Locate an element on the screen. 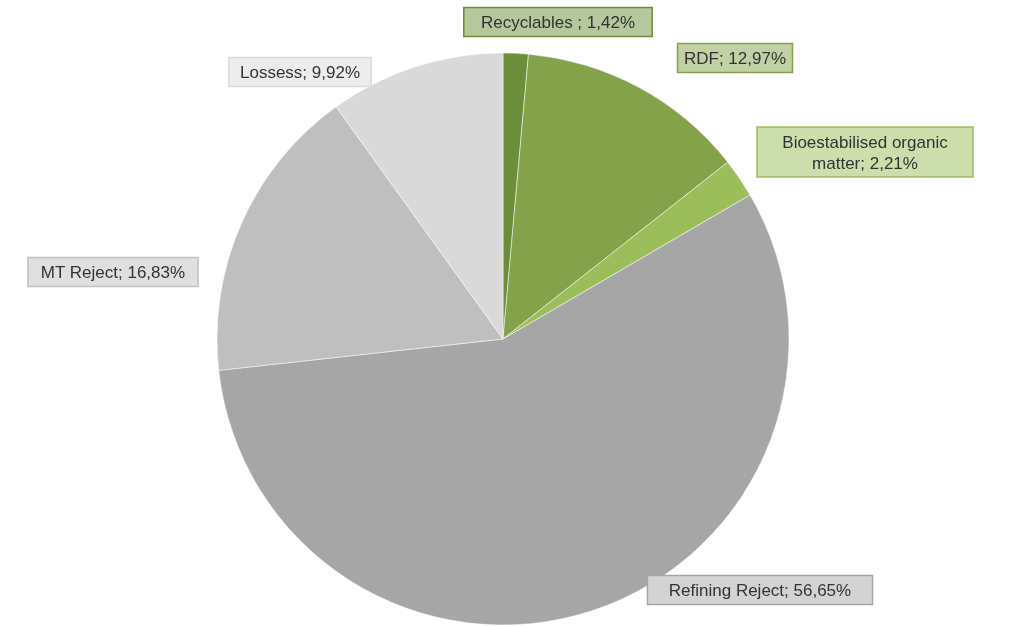  slice-label: Bioestabilised organic matter; 2,21% is located at coordinates (865, 152).